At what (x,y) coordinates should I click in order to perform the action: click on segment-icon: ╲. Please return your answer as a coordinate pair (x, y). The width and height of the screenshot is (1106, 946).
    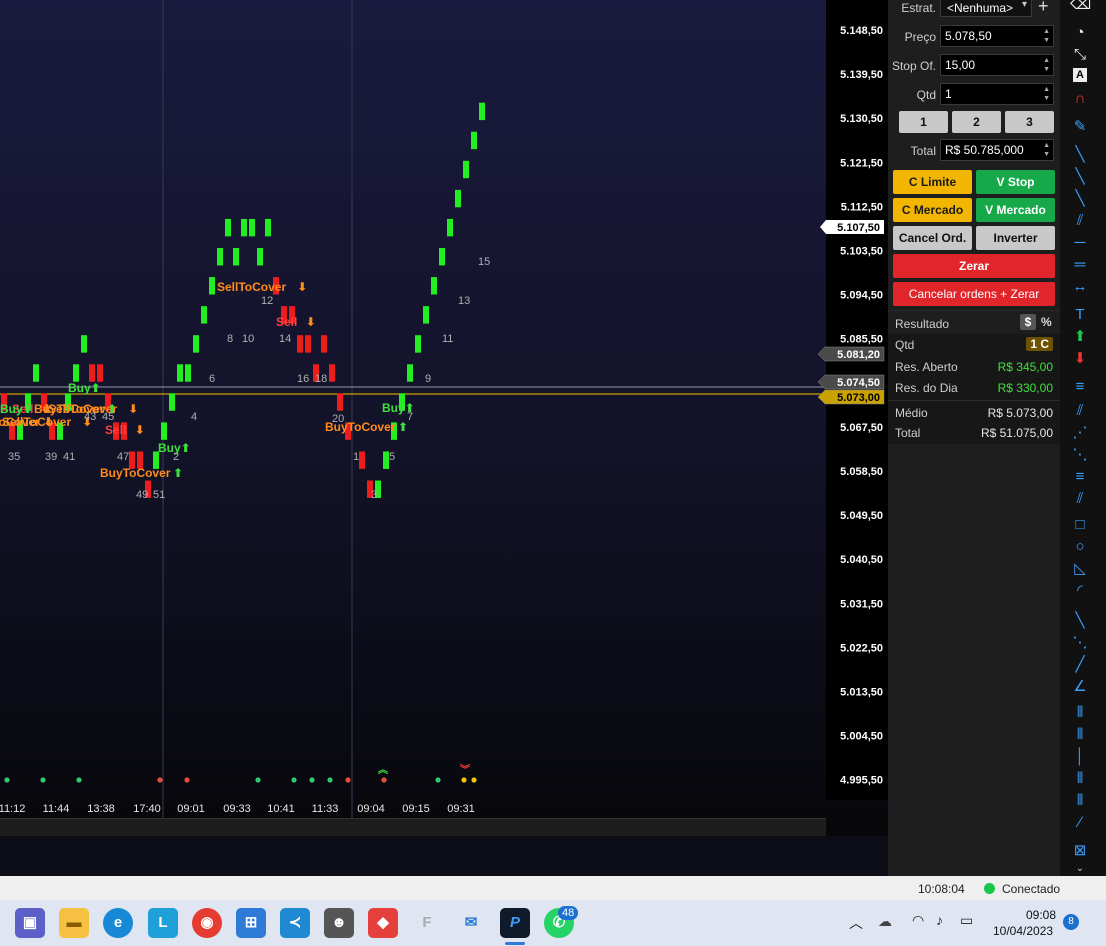
    Looking at the image, I should click on (1080, 176).